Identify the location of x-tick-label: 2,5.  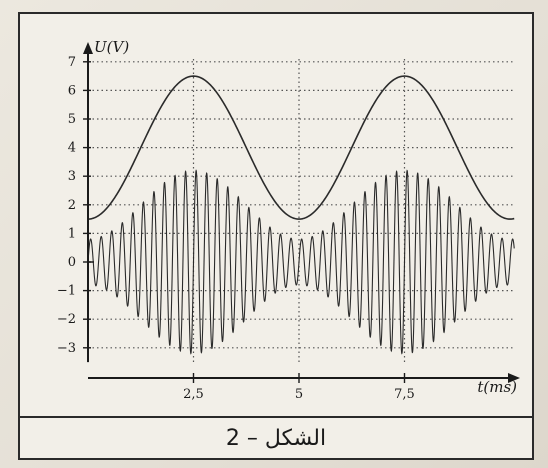
(193, 394).